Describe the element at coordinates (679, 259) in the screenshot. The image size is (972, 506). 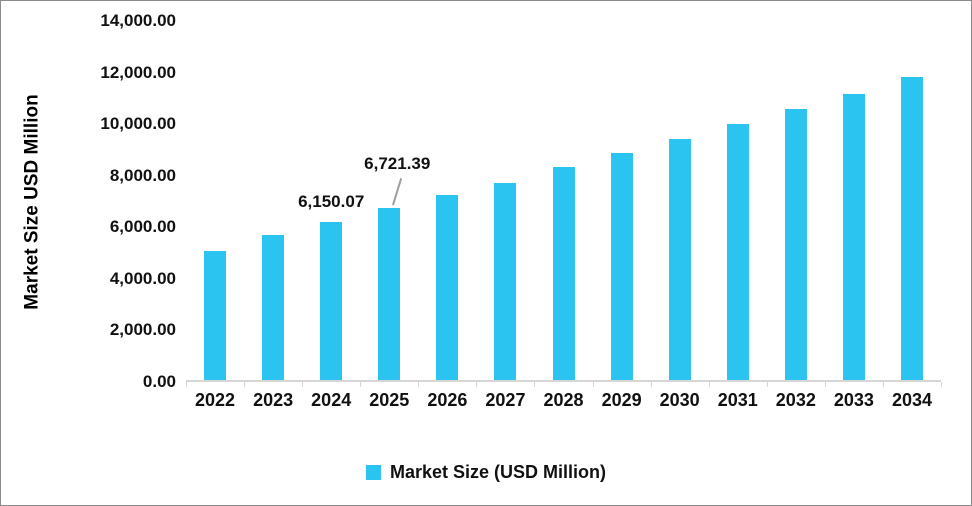
I see `bar-2030` at that location.